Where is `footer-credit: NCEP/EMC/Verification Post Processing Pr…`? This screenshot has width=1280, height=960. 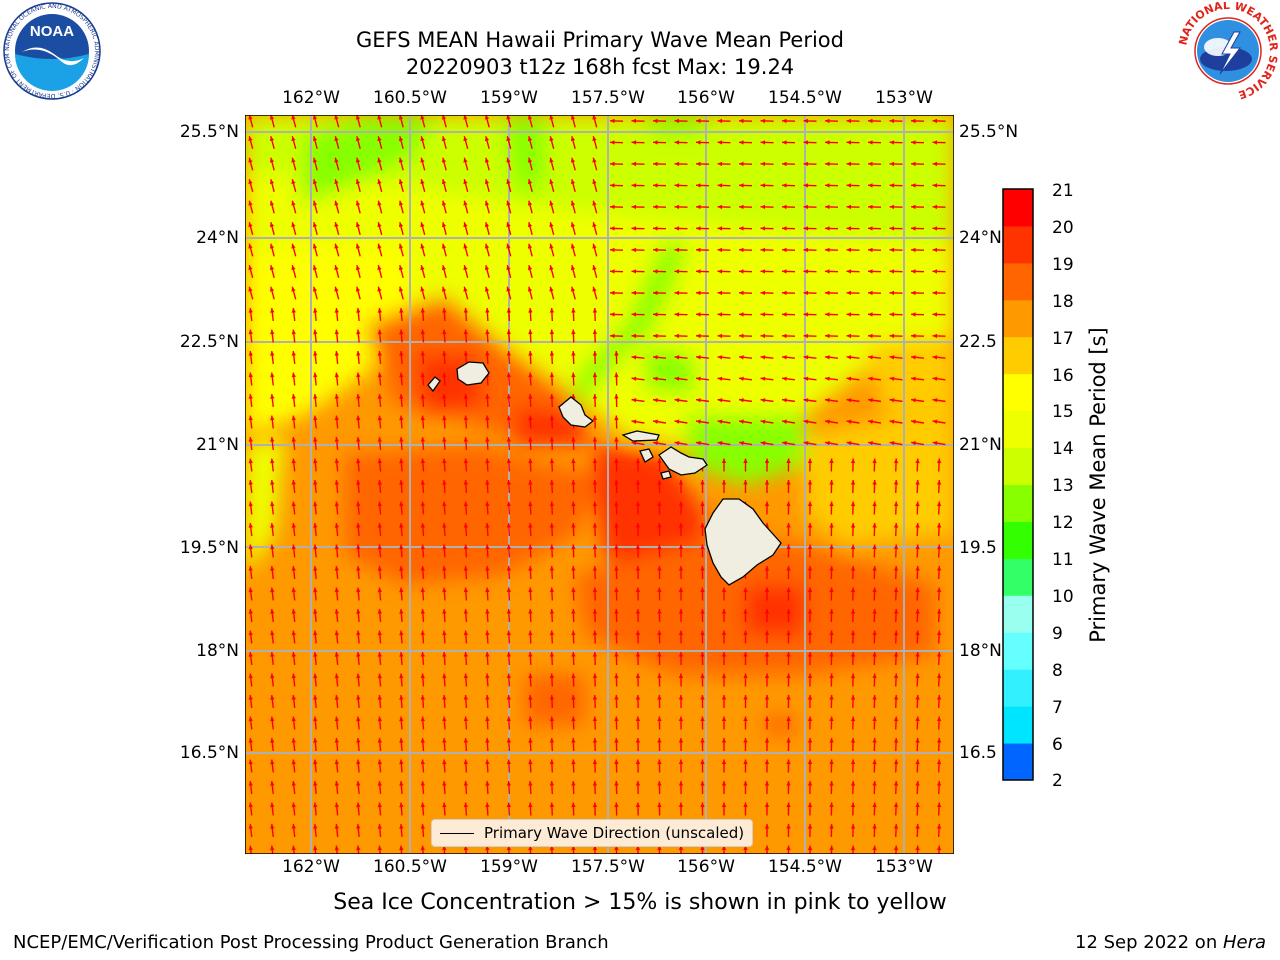
footer-credit: NCEP/EMC/Verification Post Processing Pr… is located at coordinates (311, 942).